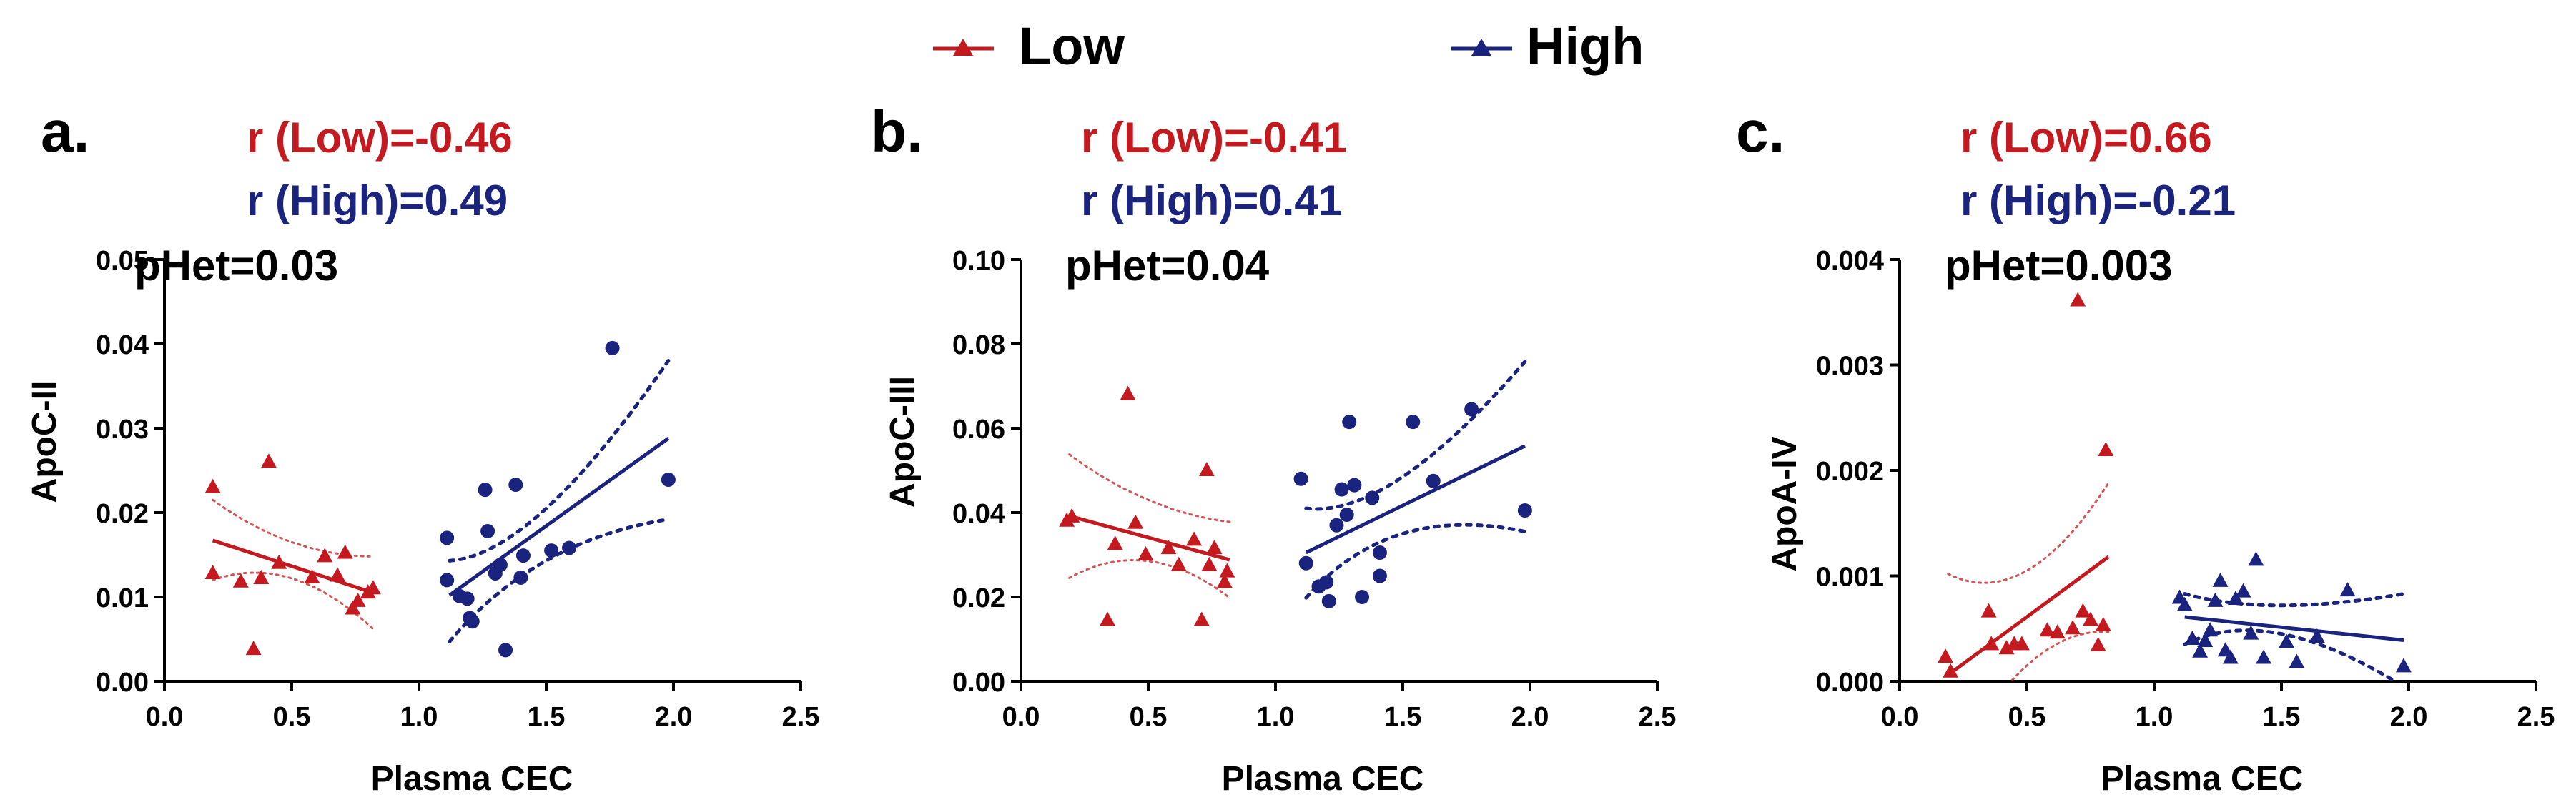 The width and height of the screenshot is (2576, 810). What do you see at coordinates (2028, 616) in the screenshot?
I see `panel-c-low-fit-line` at bounding box center [2028, 616].